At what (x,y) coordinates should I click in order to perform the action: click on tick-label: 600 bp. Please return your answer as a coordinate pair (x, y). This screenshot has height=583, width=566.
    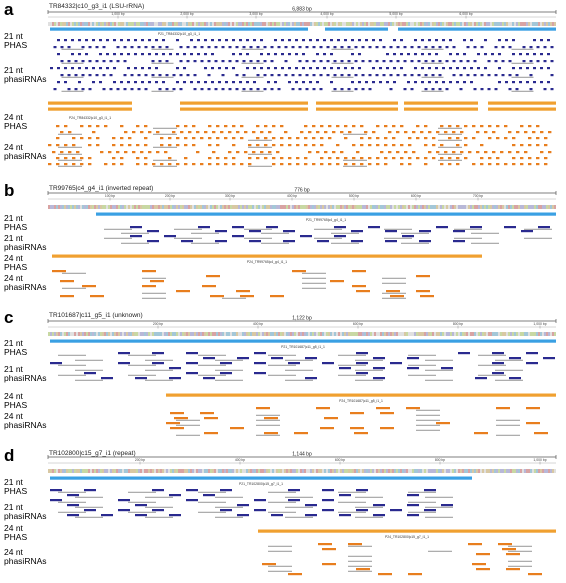
    Looking at the image, I should click on (416, 196).